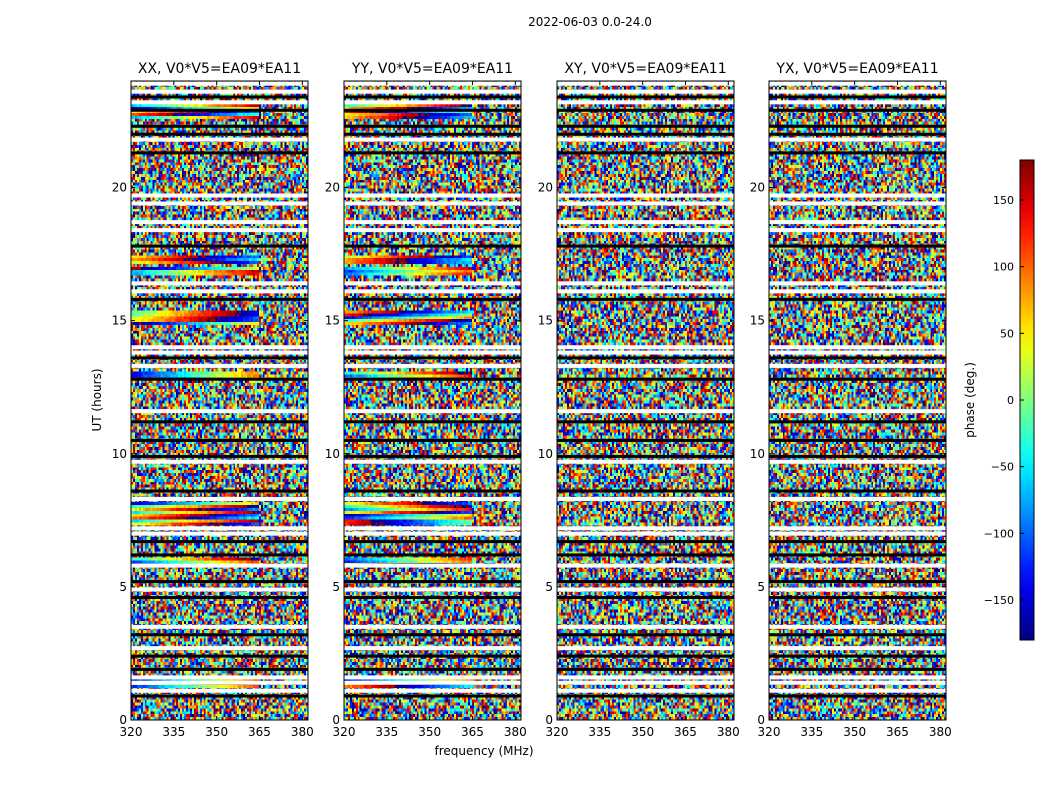 The width and height of the screenshot is (1050, 800). Describe the element at coordinates (1003, 200) in the screenshot. I see `colorbar-tick-label: 150` at that location.